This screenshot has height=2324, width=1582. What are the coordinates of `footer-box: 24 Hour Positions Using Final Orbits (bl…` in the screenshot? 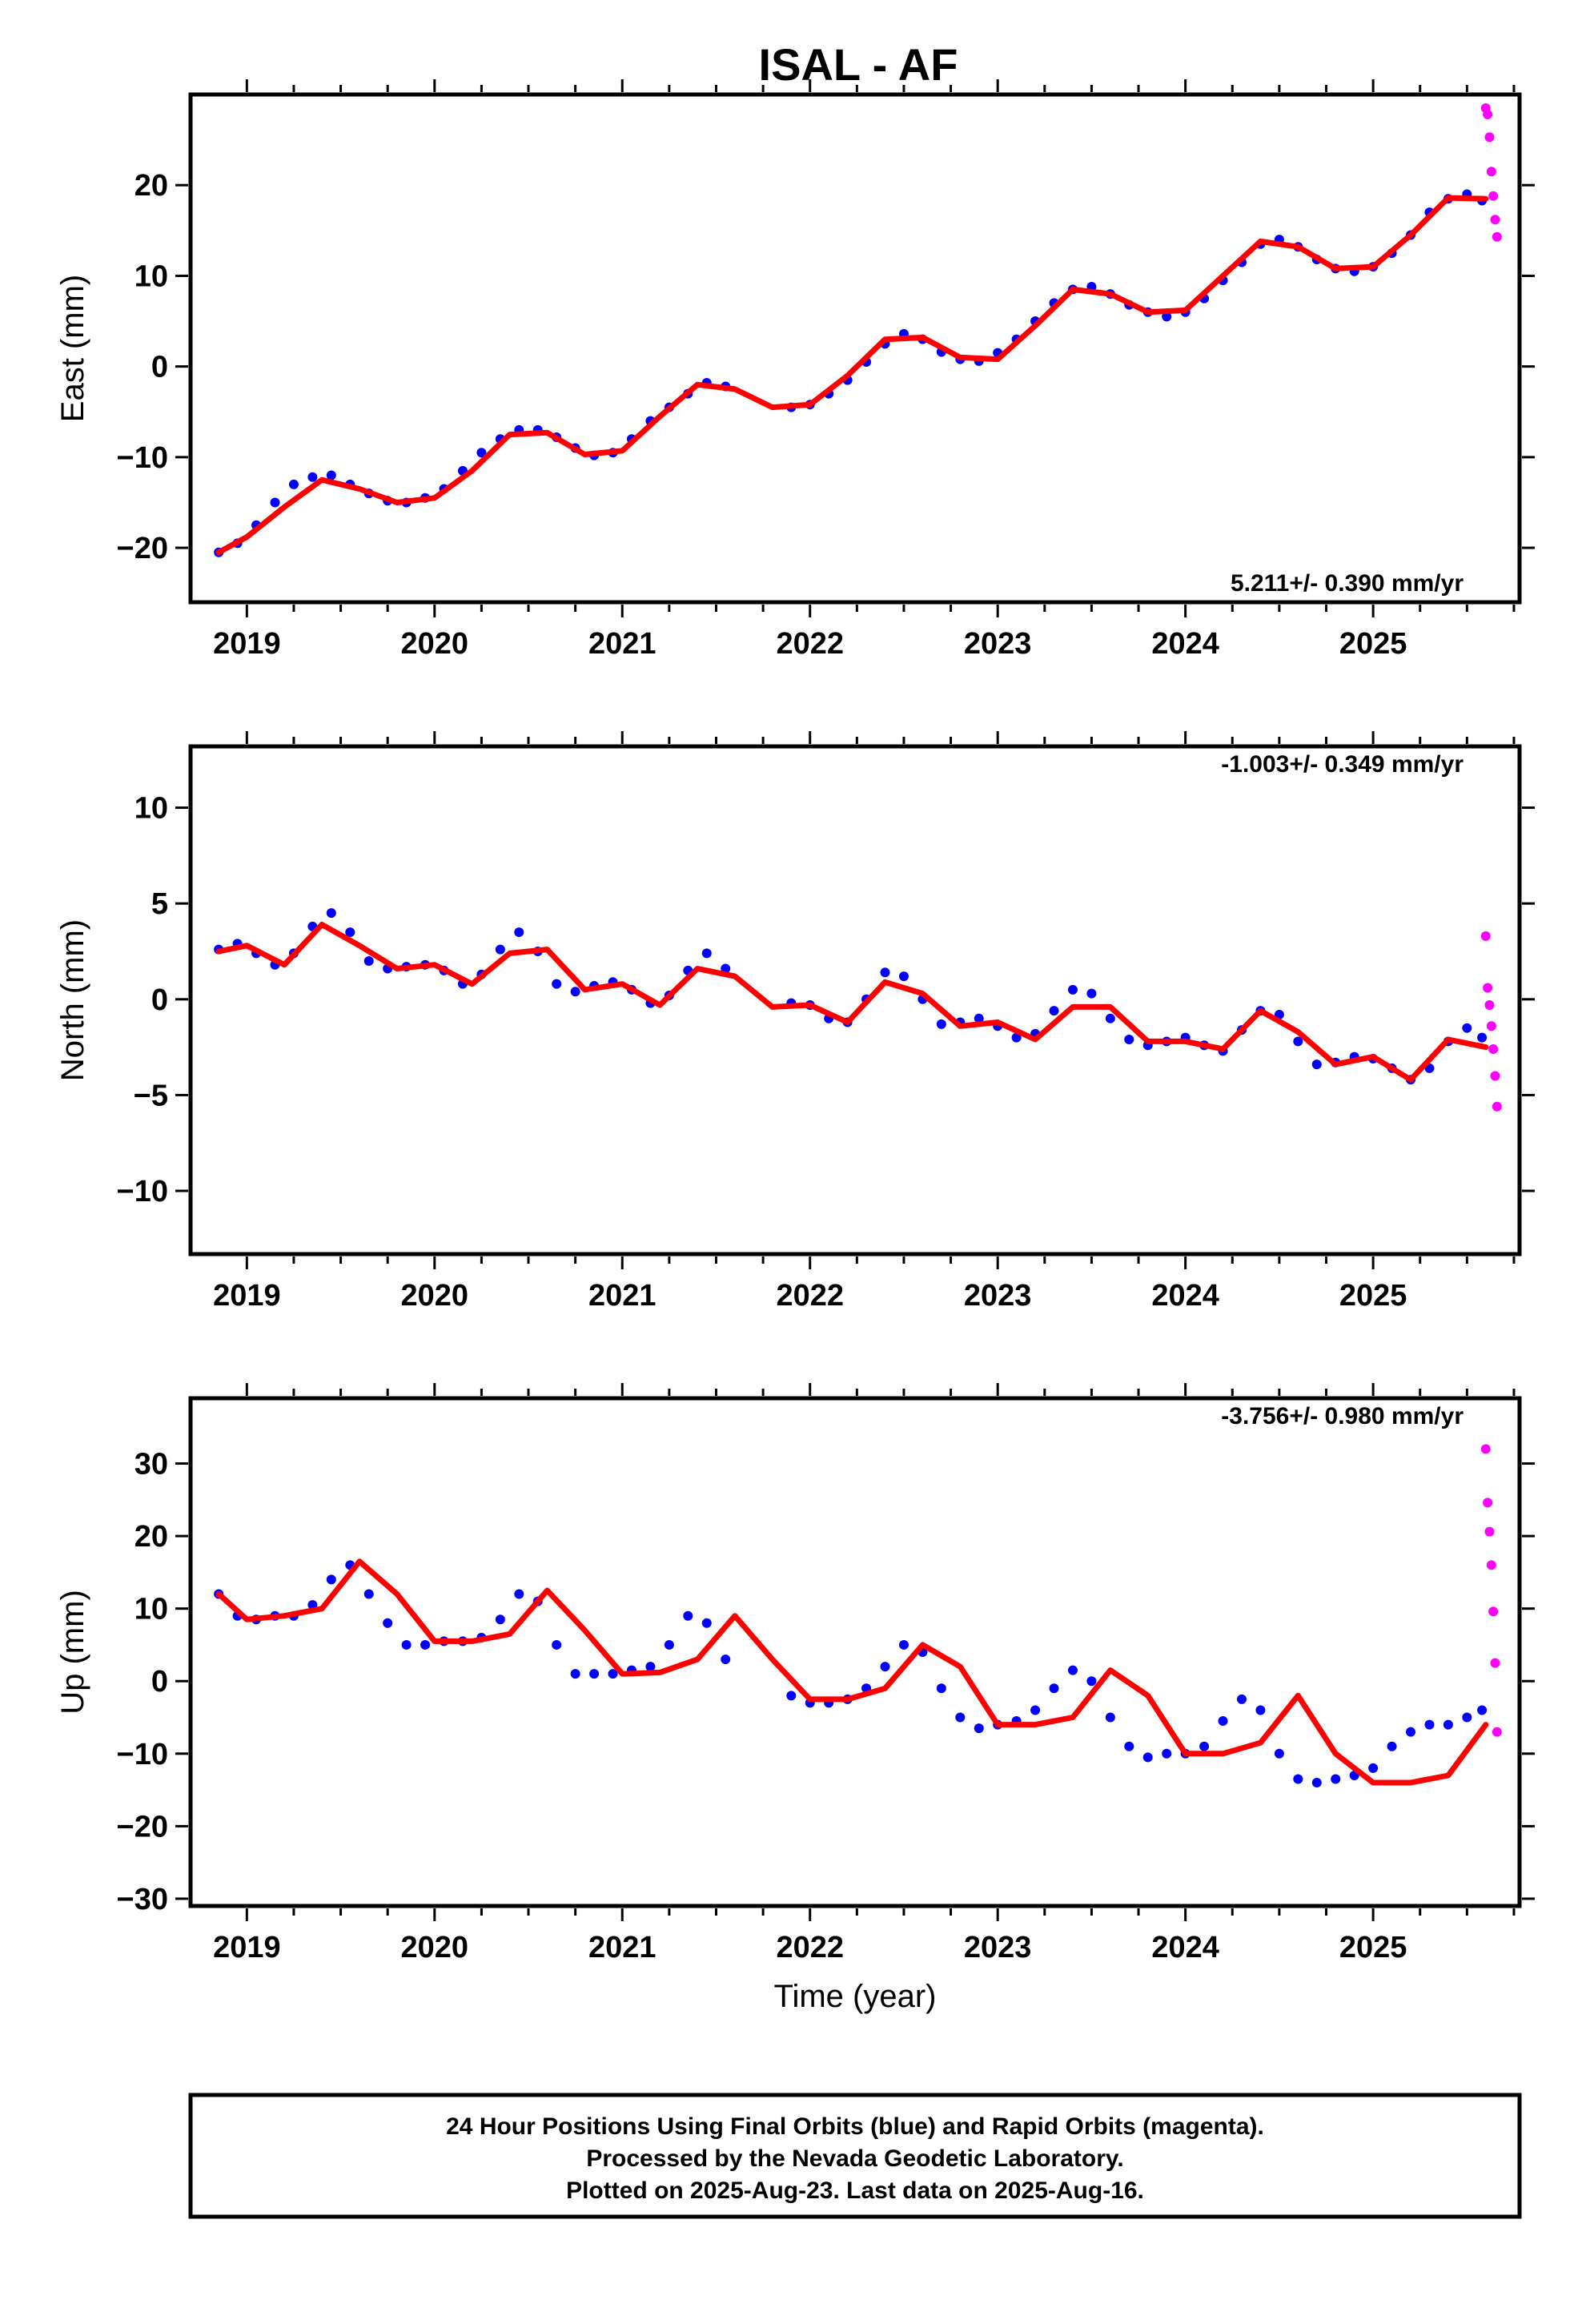 It's located at (855, 2156).